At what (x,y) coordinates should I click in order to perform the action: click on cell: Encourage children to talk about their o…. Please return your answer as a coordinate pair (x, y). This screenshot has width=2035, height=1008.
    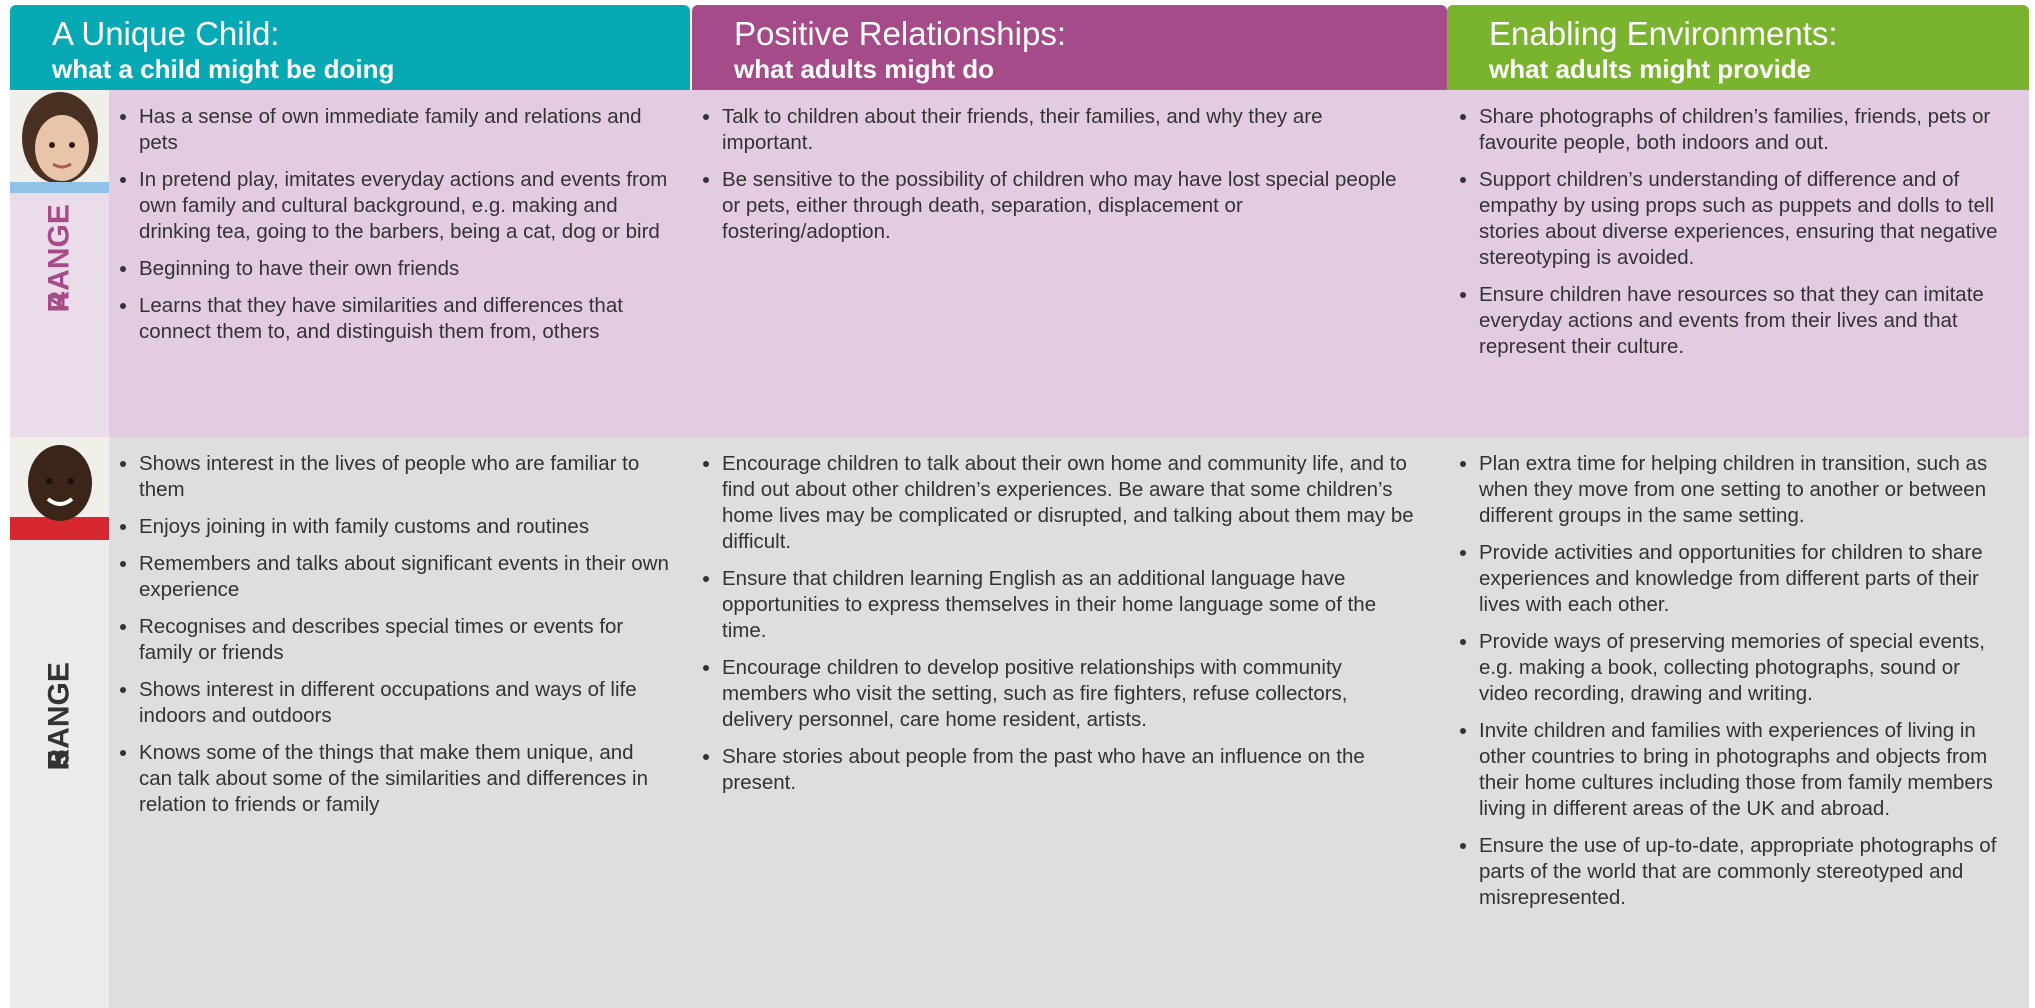
    Looking at the image, I should click on (1059, 629).